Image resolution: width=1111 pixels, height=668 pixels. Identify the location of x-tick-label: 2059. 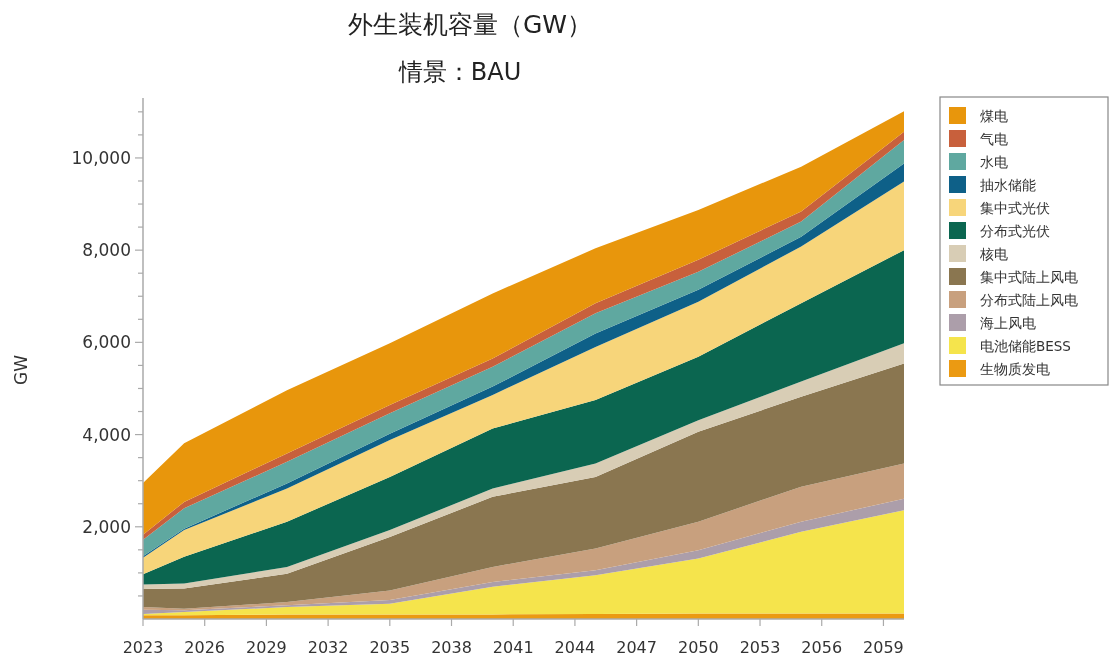
(883, 647).